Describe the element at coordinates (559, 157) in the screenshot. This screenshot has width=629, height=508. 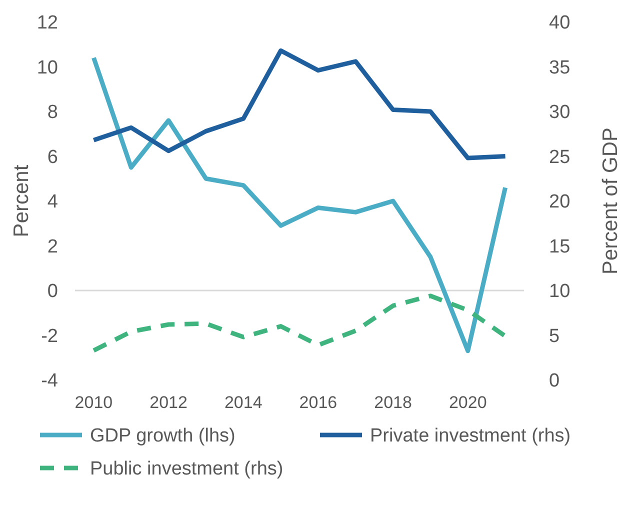
I see `y2-tick-label: 25` at that location.